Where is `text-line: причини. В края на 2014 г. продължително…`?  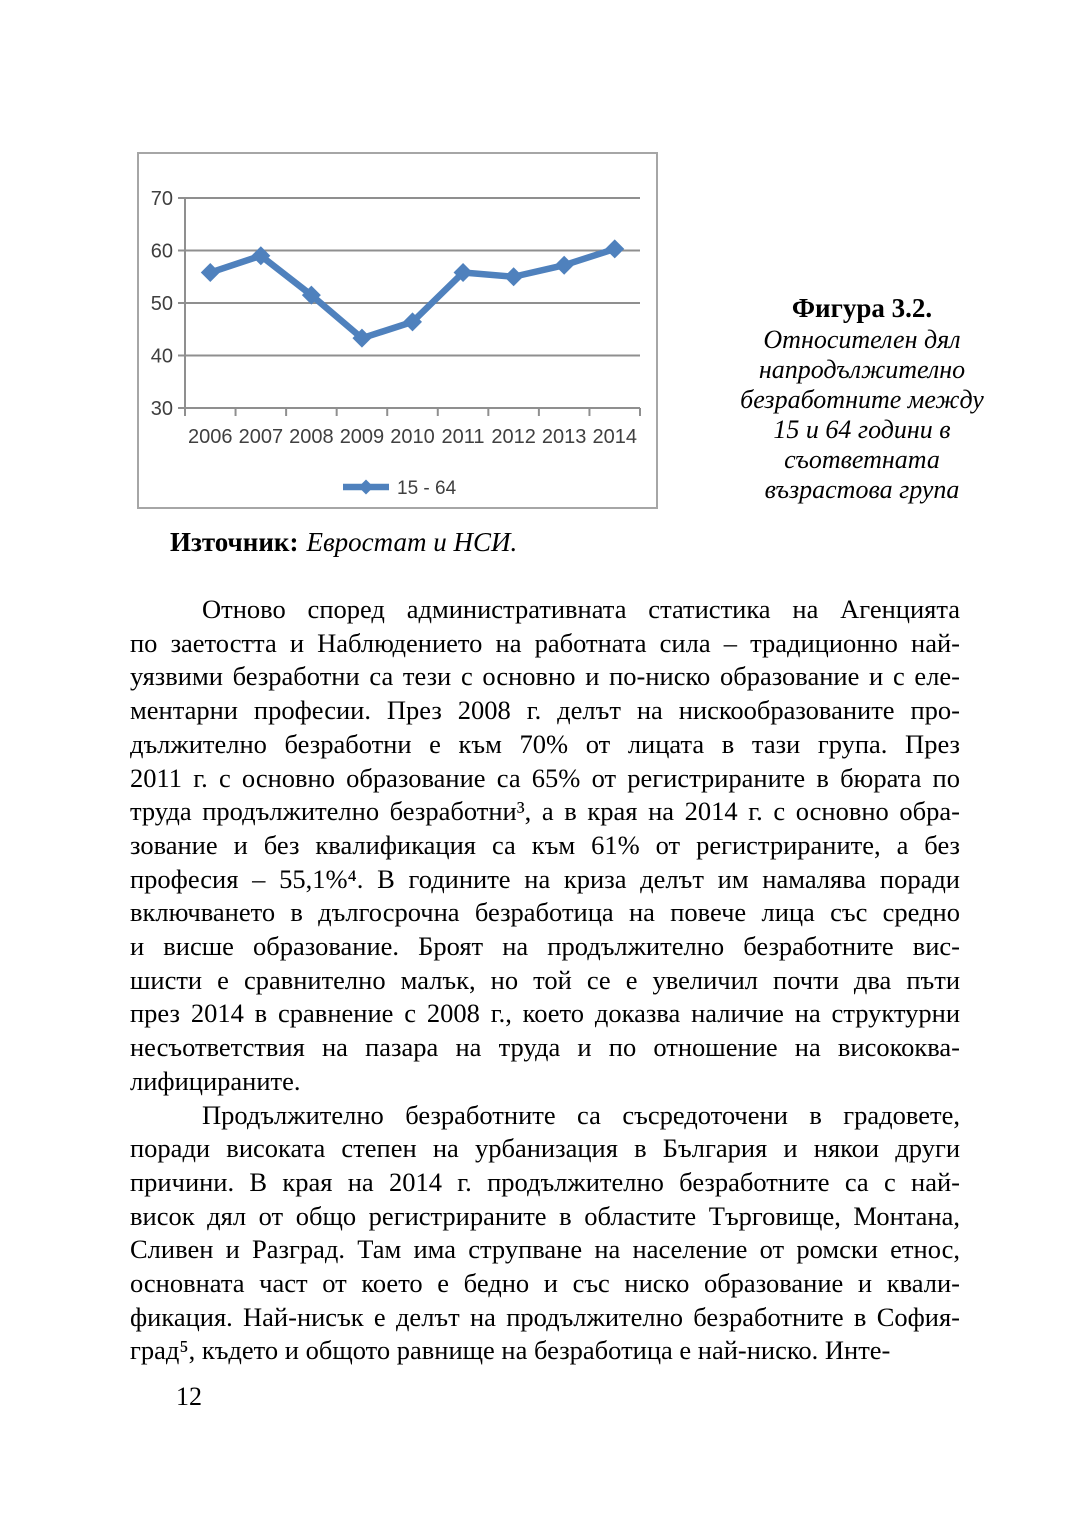 text-line: причини. В края на 2014 г. продължително… is located at coordinates (545, 1181).